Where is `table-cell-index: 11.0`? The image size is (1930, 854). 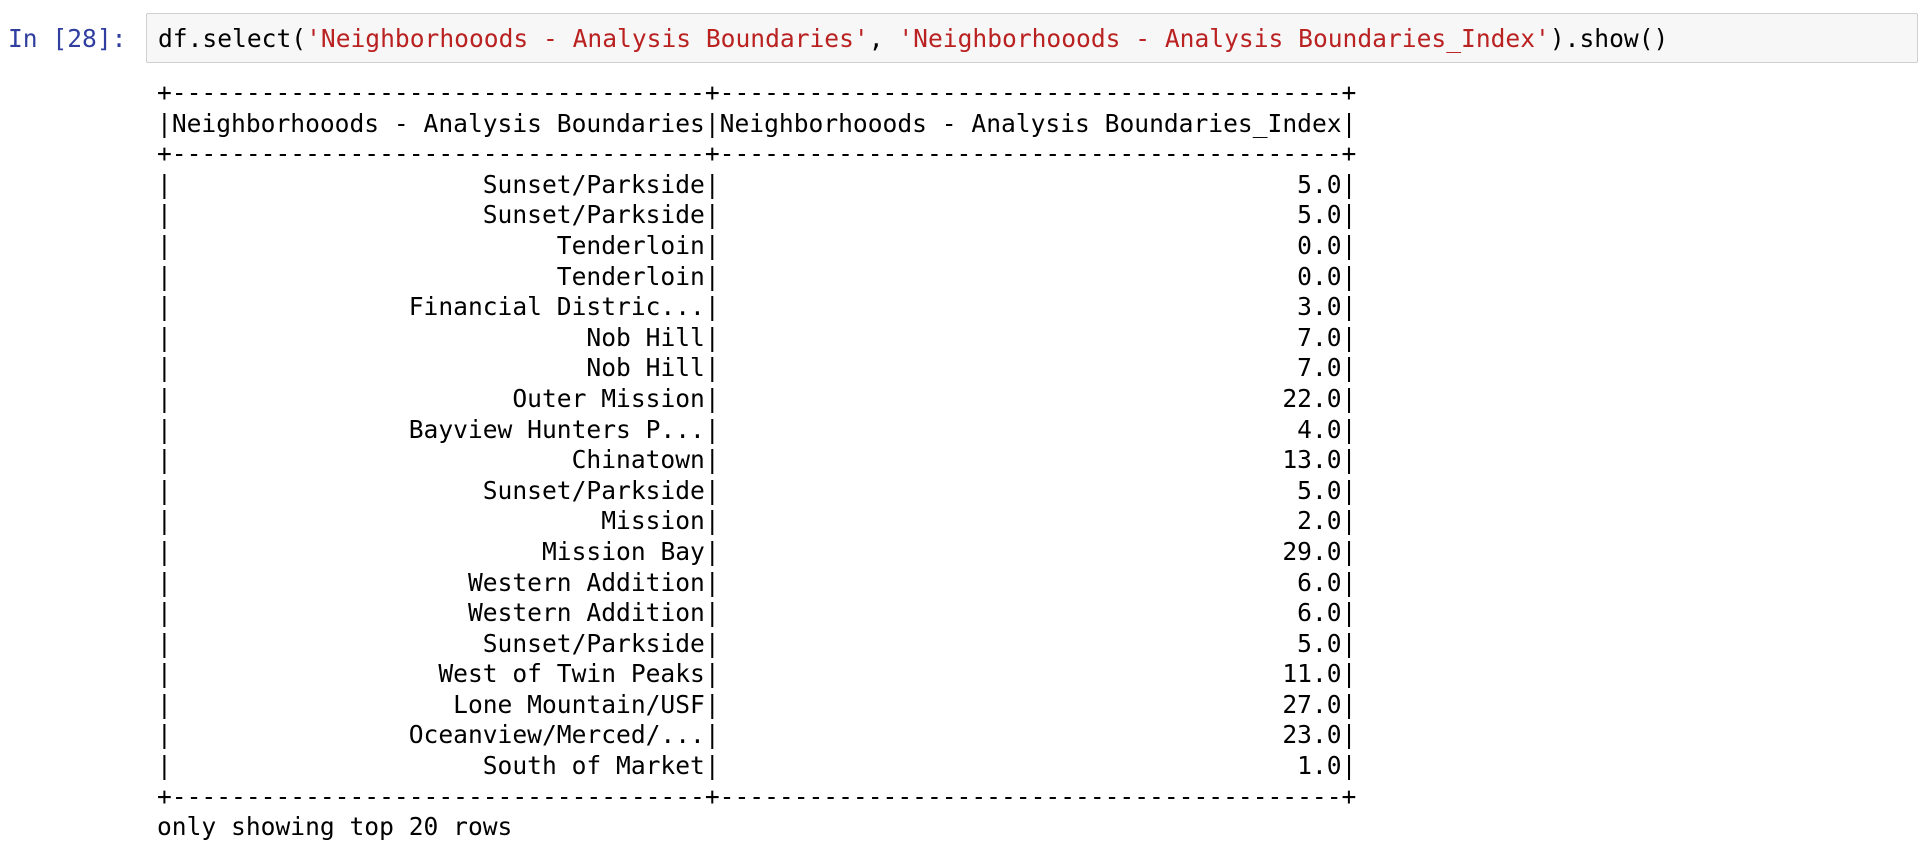 table-cell-index: 11.0 is located at coordinates (1312, 674).